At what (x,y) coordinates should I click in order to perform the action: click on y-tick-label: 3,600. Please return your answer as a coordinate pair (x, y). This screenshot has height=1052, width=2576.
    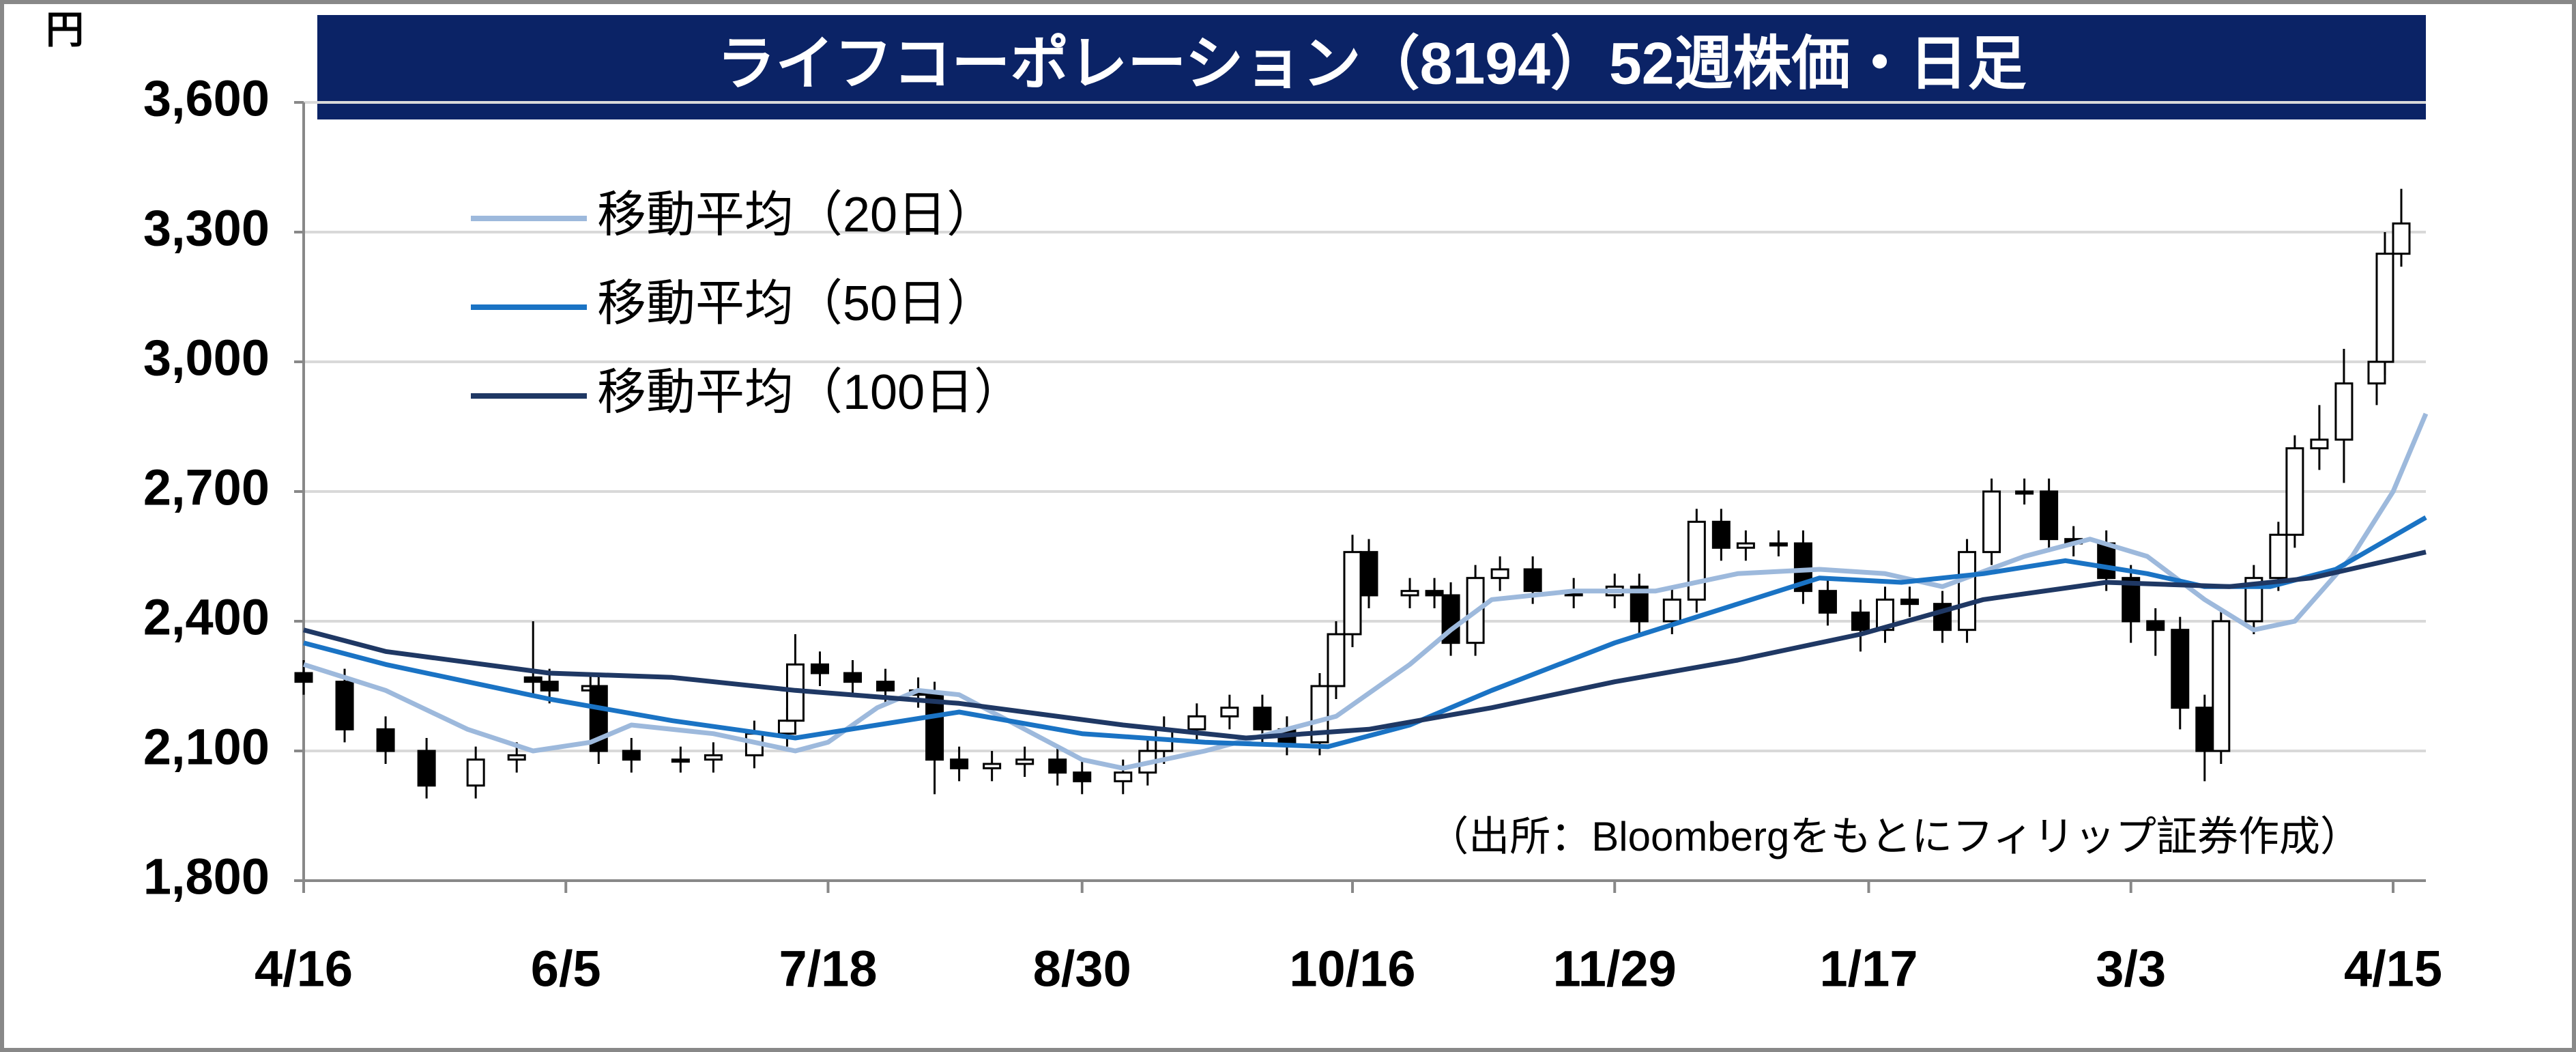
    Looking at the image, I should click on (206, 98).